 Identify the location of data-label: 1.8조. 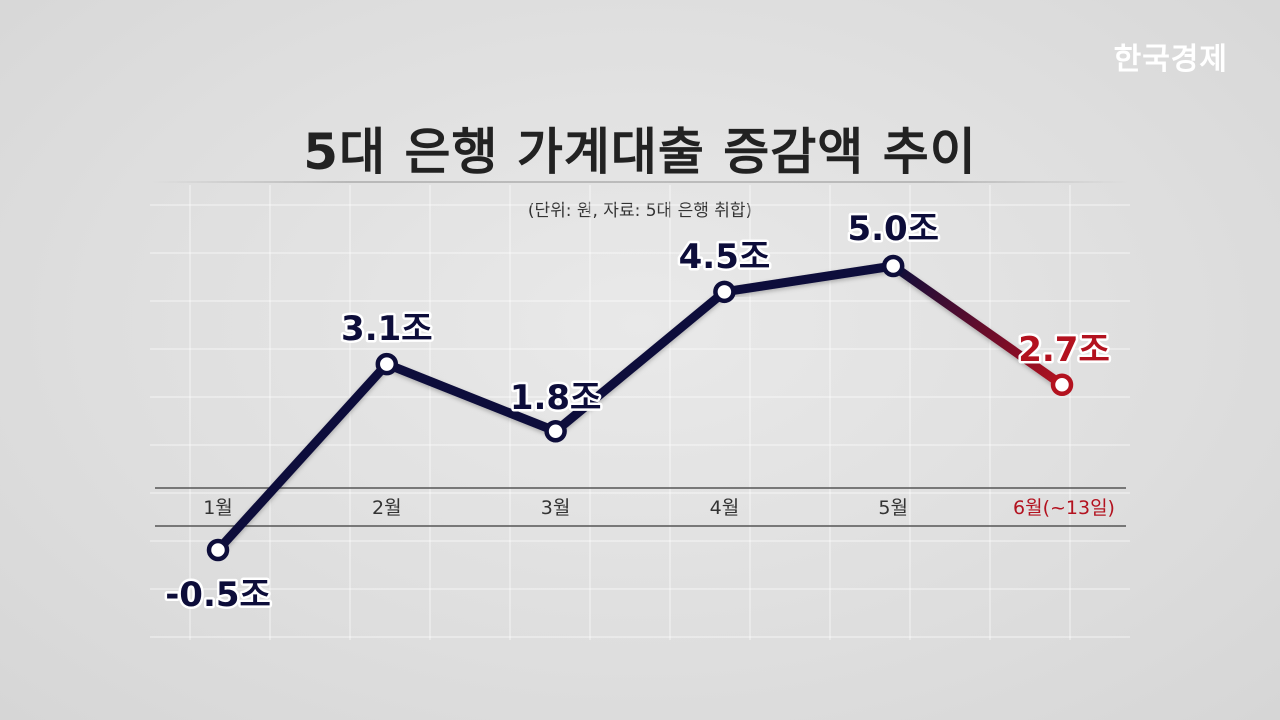
(556, 398).